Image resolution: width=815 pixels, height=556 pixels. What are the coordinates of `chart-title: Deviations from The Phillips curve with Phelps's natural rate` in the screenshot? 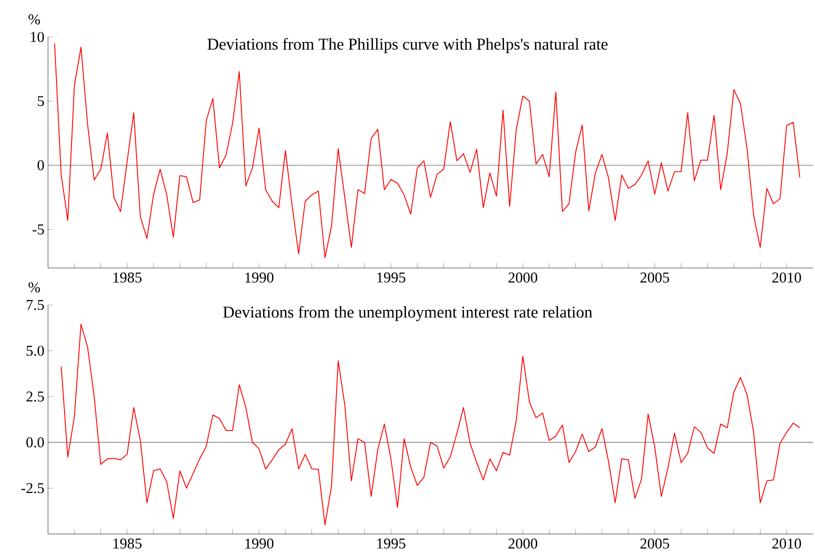 It's located at (408, 46).